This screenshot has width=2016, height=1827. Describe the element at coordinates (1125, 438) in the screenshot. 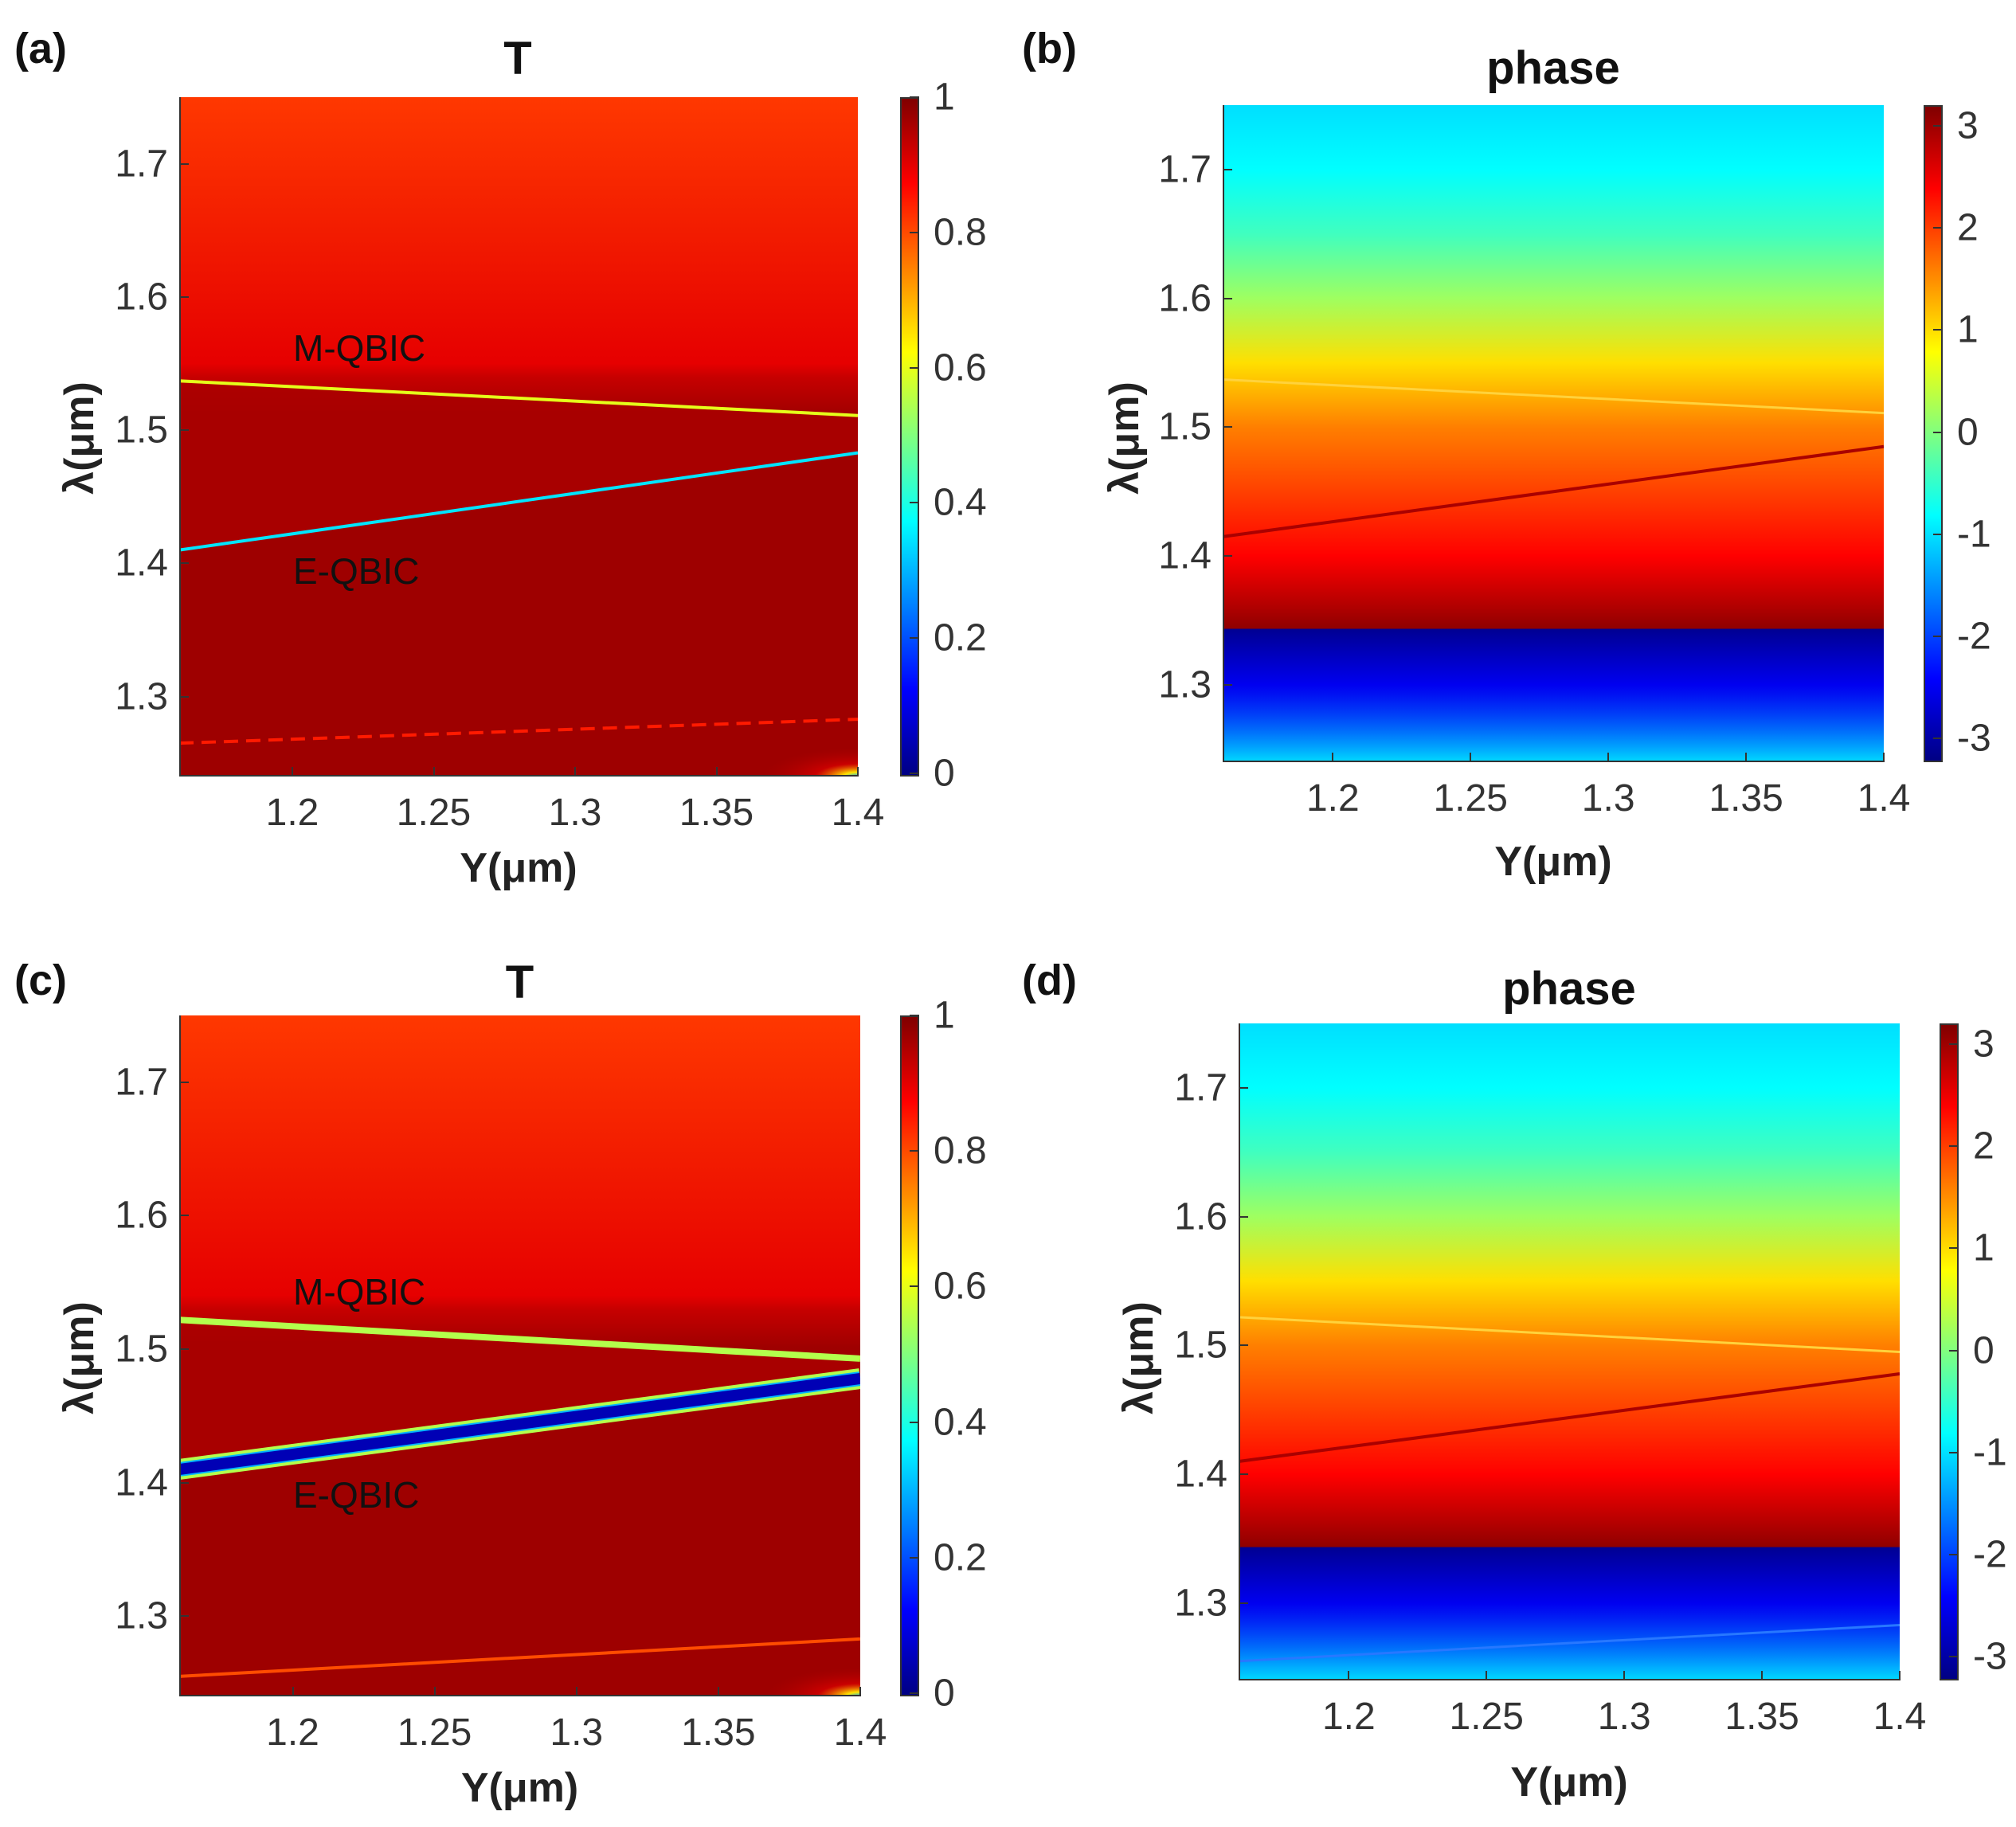

I see `panel-b-ylabel: λ(μm)` at that location.